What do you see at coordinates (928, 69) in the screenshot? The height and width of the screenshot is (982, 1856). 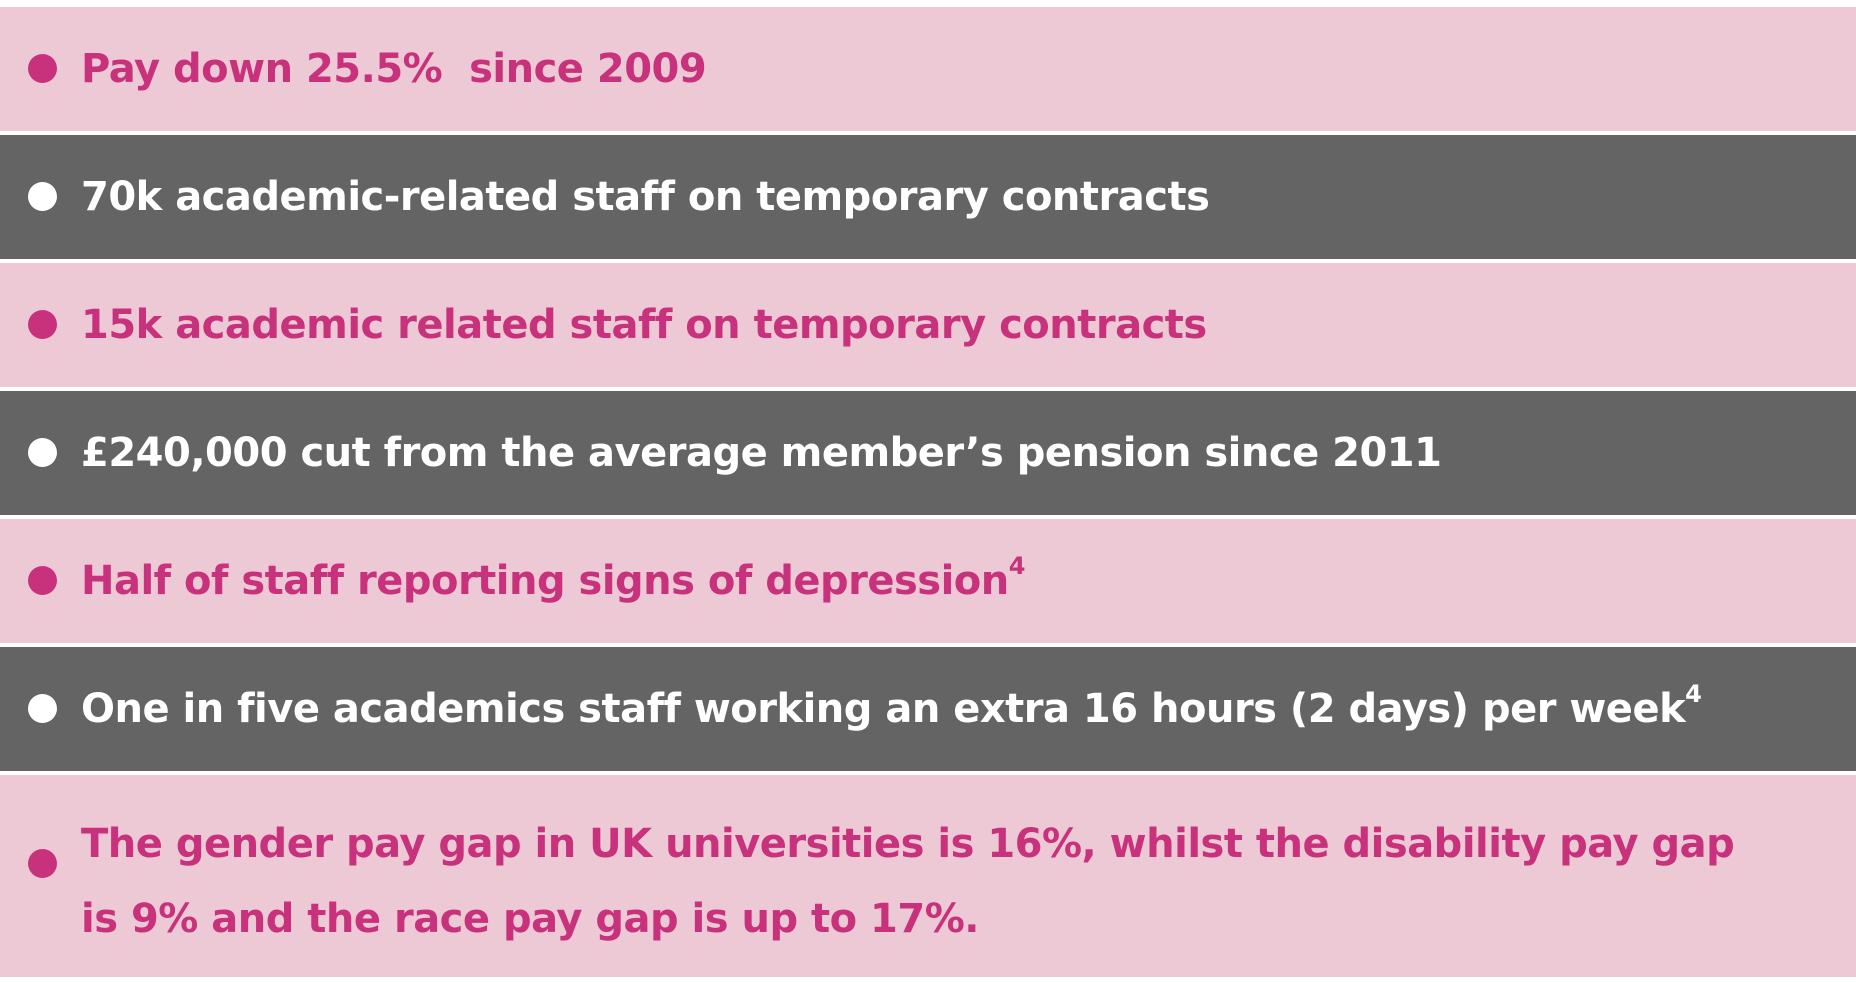 I see `fact-row-pay-down: Pay down 25.5% since 2009` at bounding box center [928, 69].